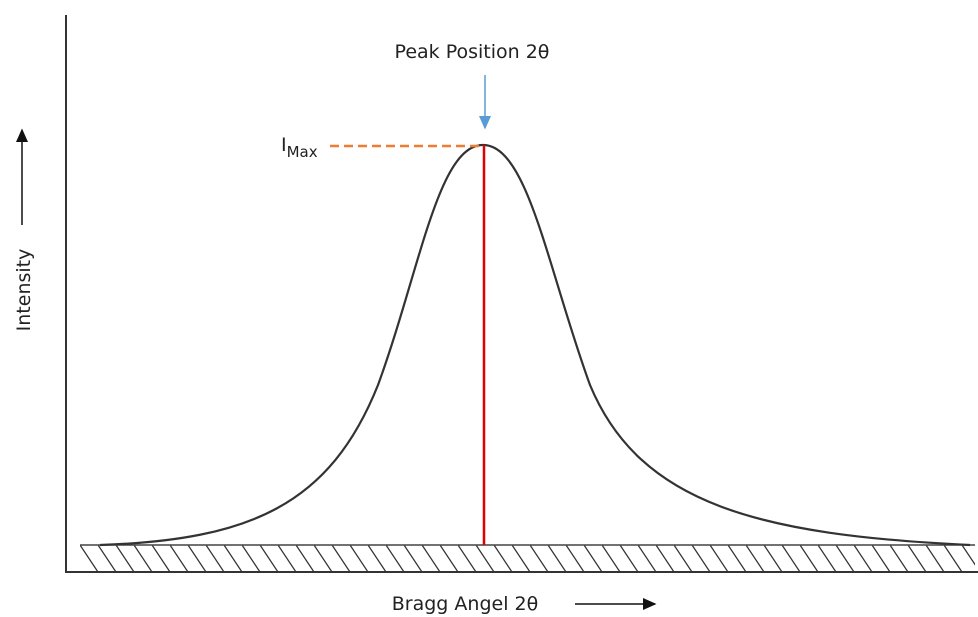  What do you see at coordinates (302, 152) in the screenshot?
I see `imax-sub: Max` at bounding box center [302, 152].